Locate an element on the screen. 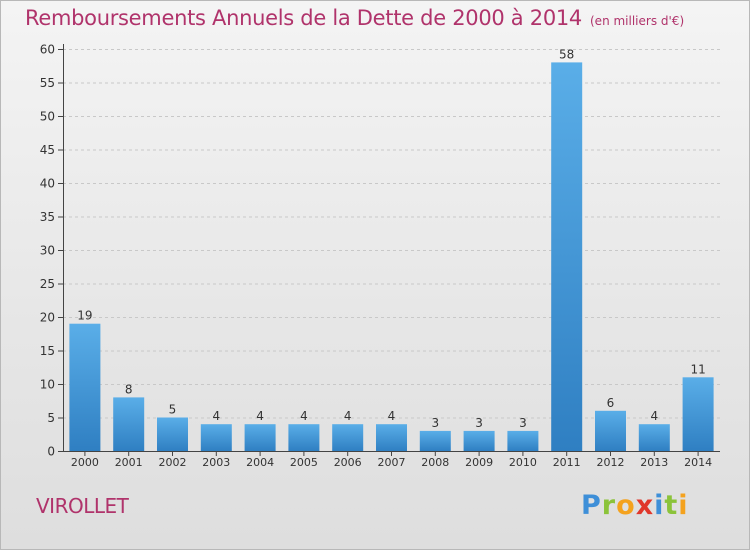 Image resolution: width=750 pixels, height=550 pixels. data-label: 6 is located at coordinates (611, 403).